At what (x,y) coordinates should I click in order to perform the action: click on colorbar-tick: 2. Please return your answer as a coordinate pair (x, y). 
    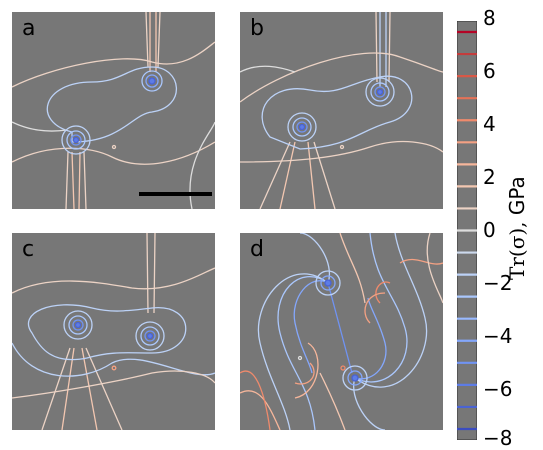
    Looking at the image, I should click on (489, 177).